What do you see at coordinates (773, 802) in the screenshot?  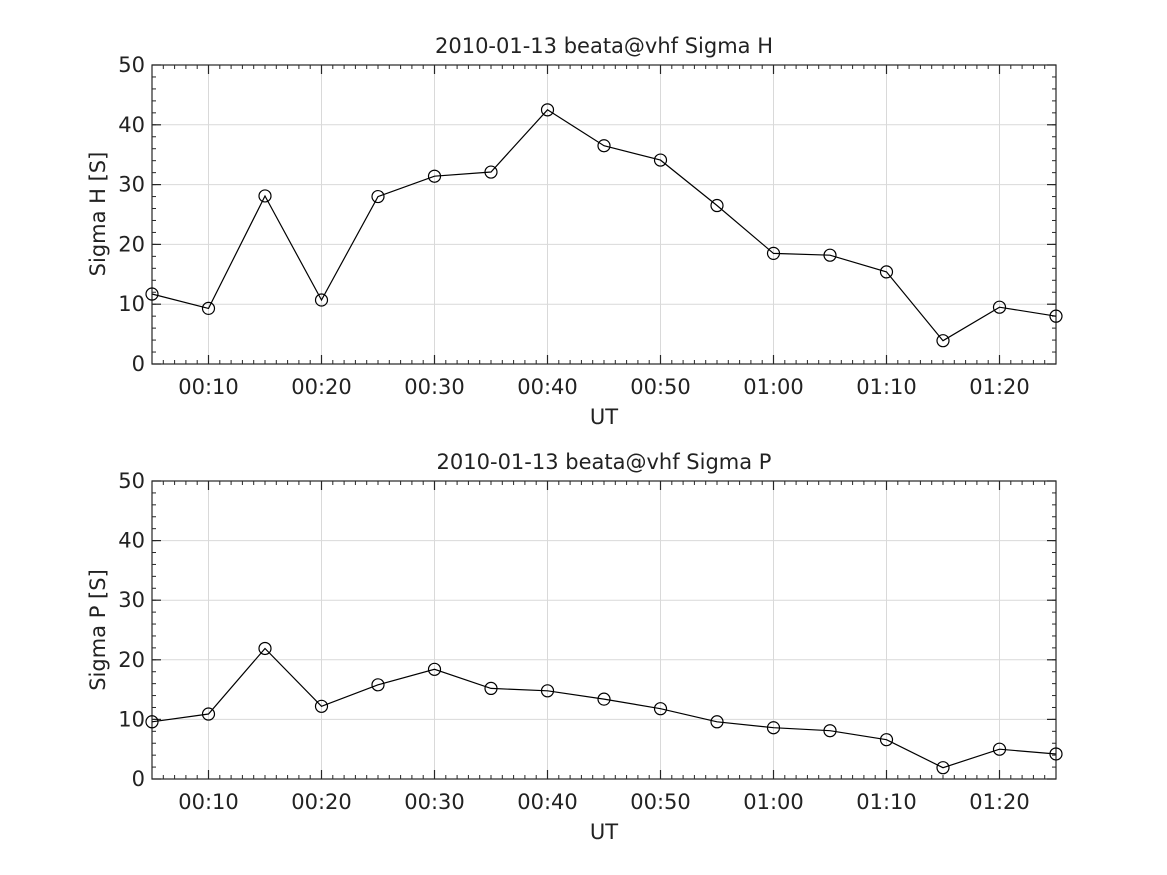 I see `sigma-p-x-tick-label: 01:00` at bounding box center [773, 802].